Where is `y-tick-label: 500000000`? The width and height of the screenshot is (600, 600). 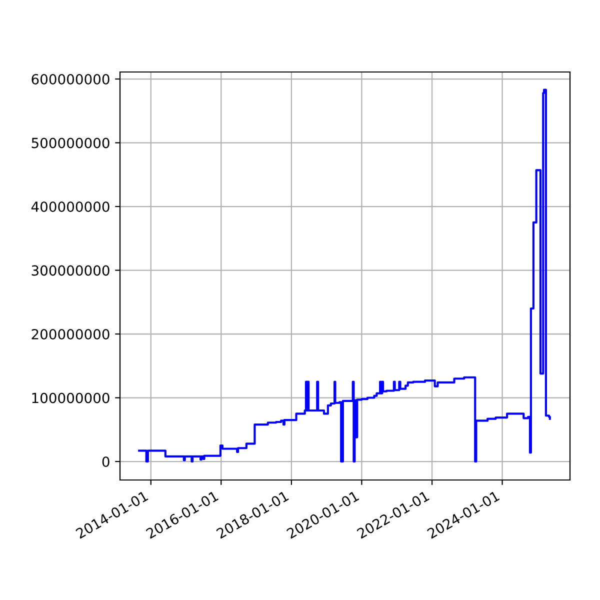 y-tick-label: 500000000 is located at coordinates (71, 143).